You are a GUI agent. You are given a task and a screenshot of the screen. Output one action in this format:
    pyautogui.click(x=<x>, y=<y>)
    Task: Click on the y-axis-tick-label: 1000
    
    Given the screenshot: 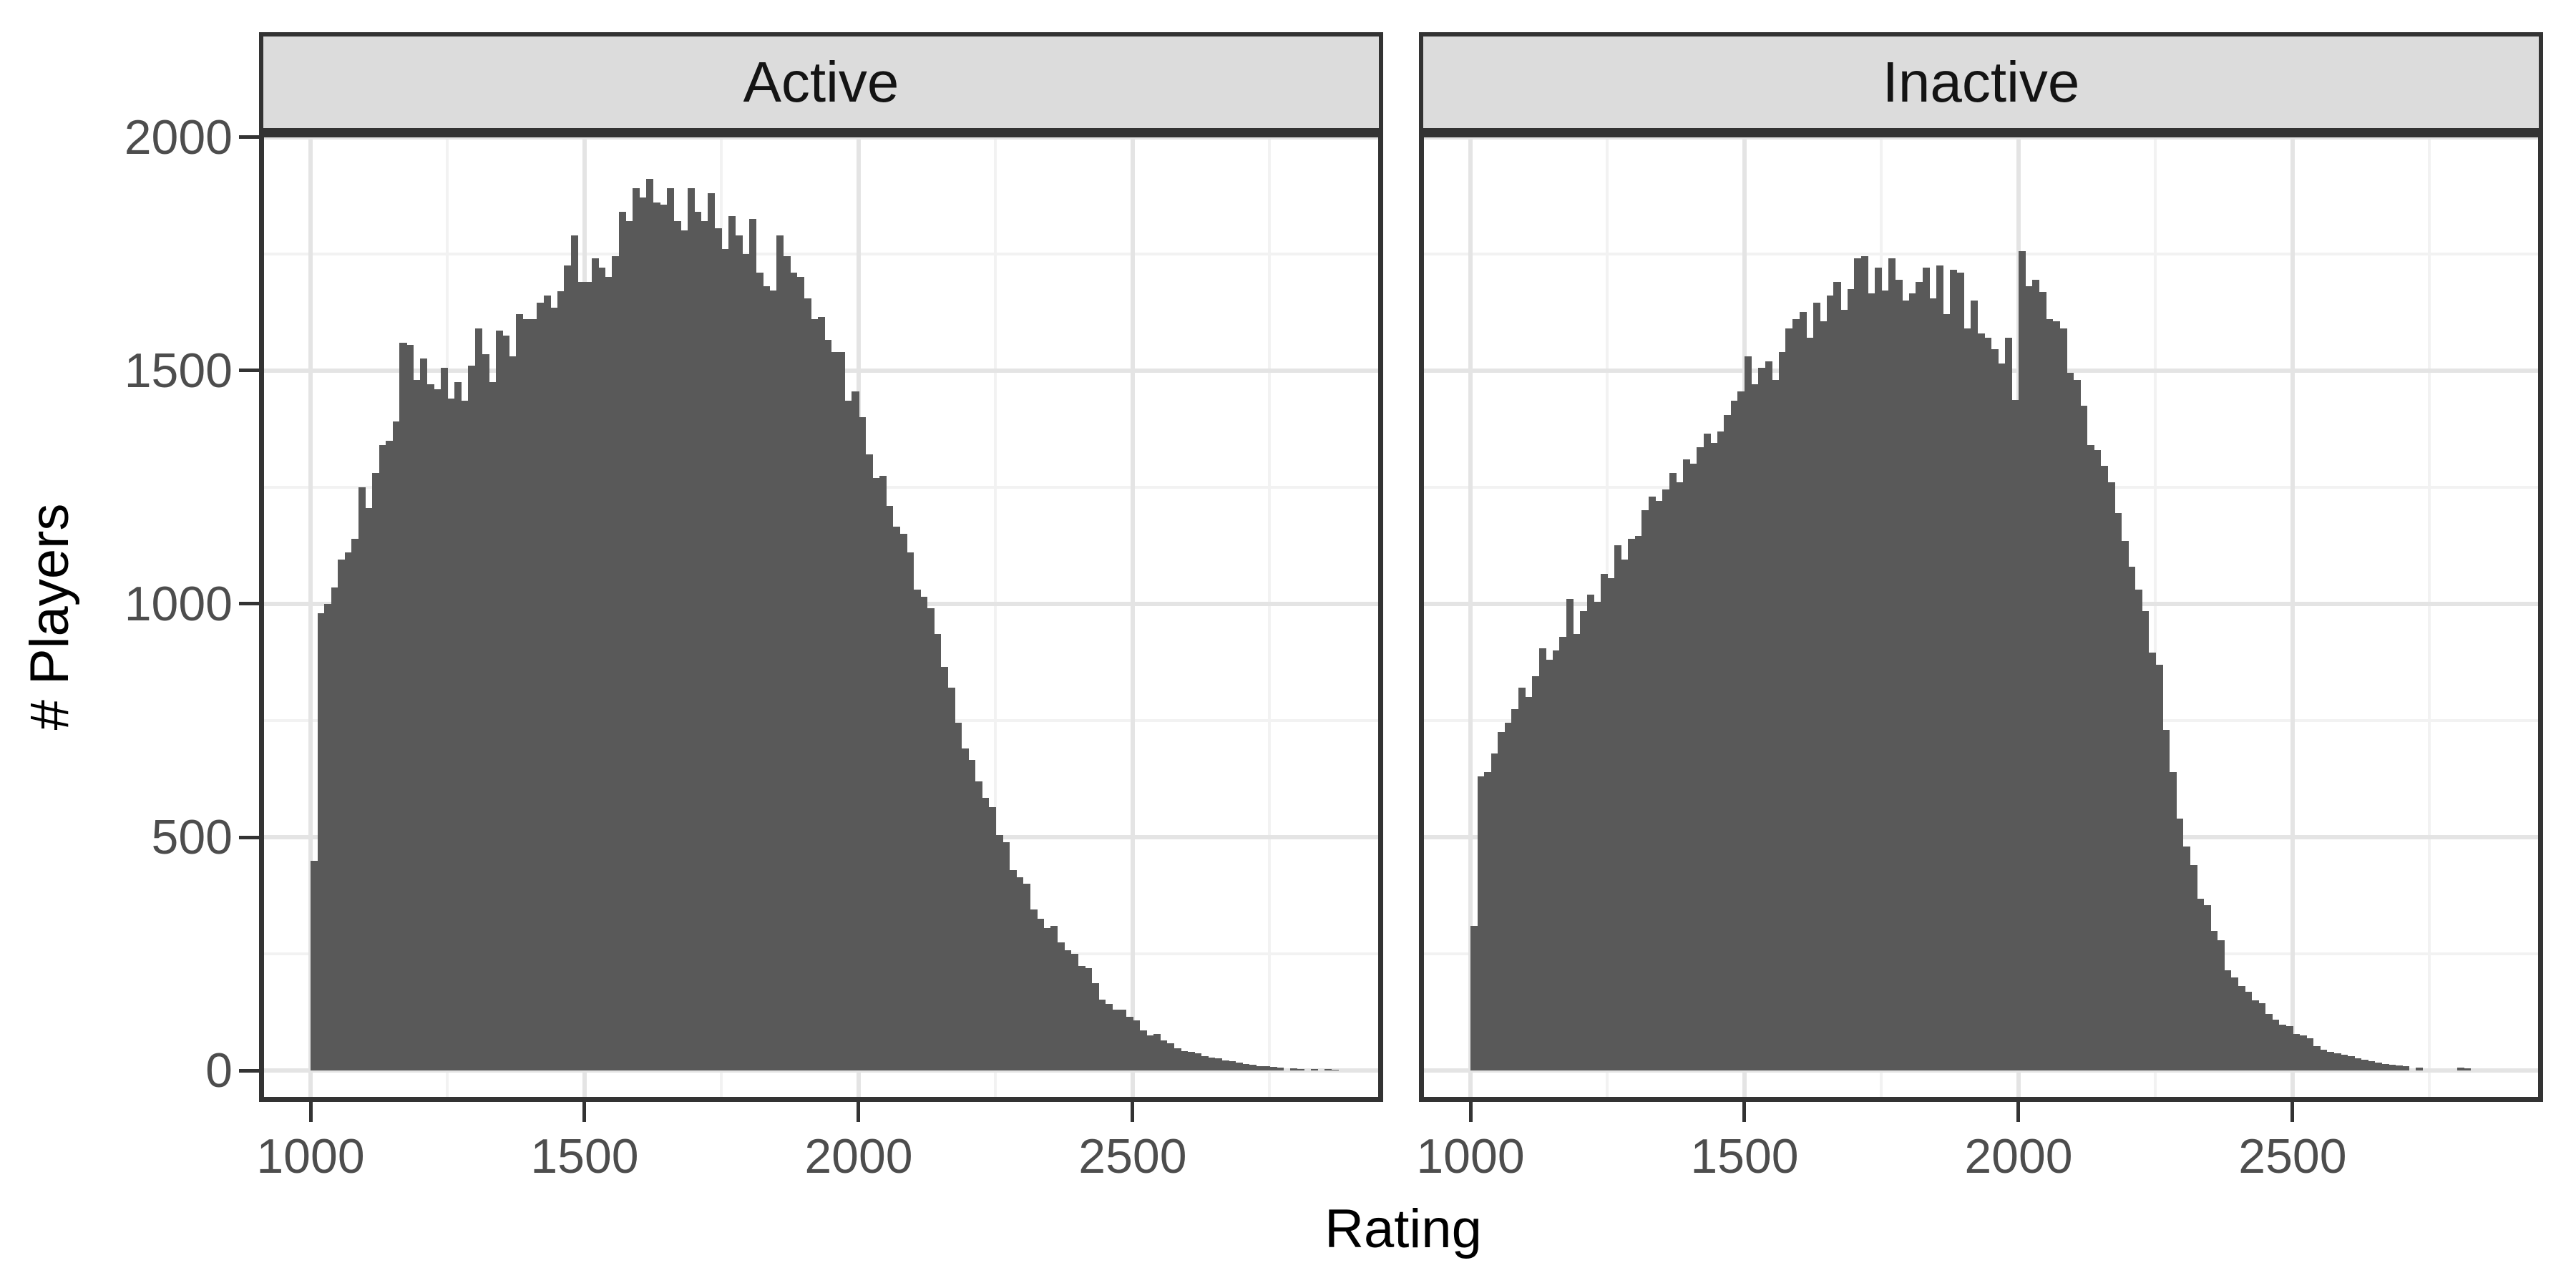 What is the action you would take?
    pyautogui.click(x=178, y=603)
    